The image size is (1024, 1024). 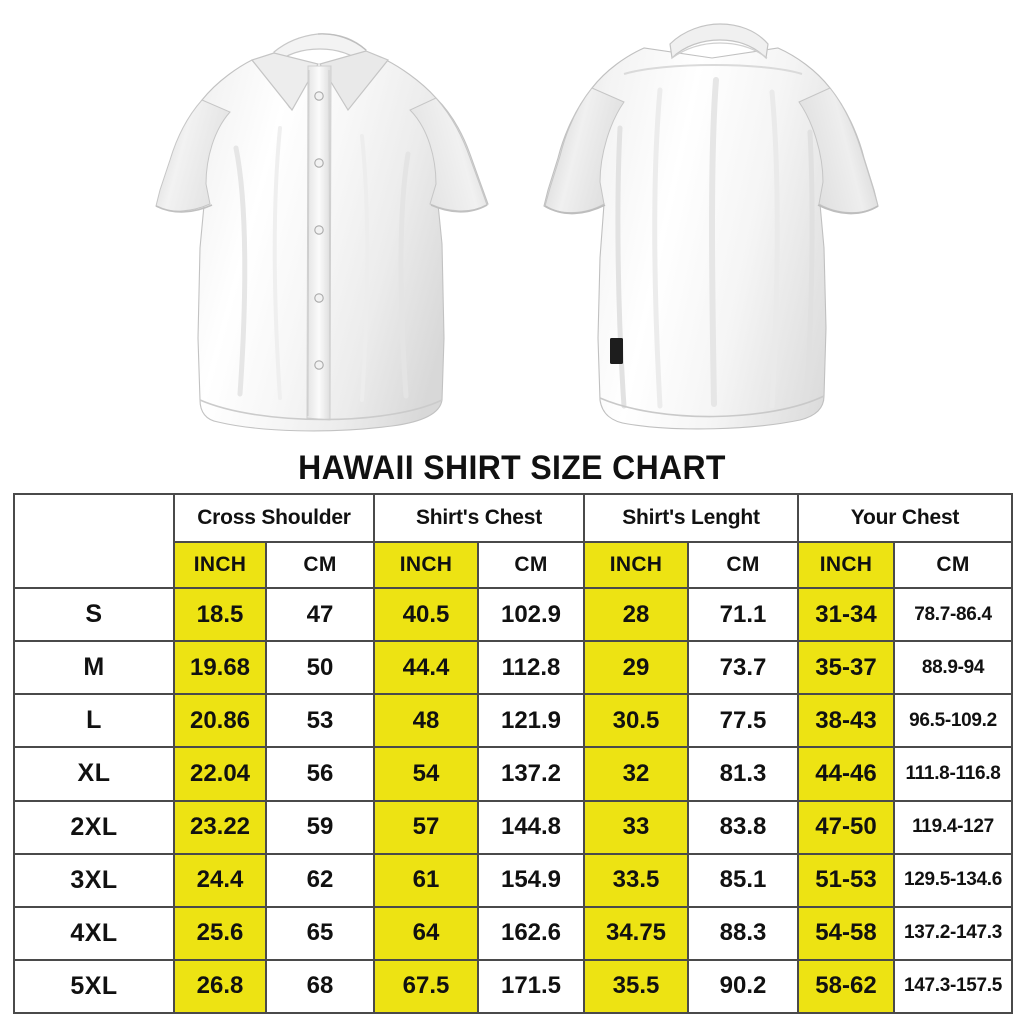 What do you see at coordinates (953, 721) in the screenshot?
I see `cell-your-chest-cm: 96.5-109.2` at bounding box center [953, 721].